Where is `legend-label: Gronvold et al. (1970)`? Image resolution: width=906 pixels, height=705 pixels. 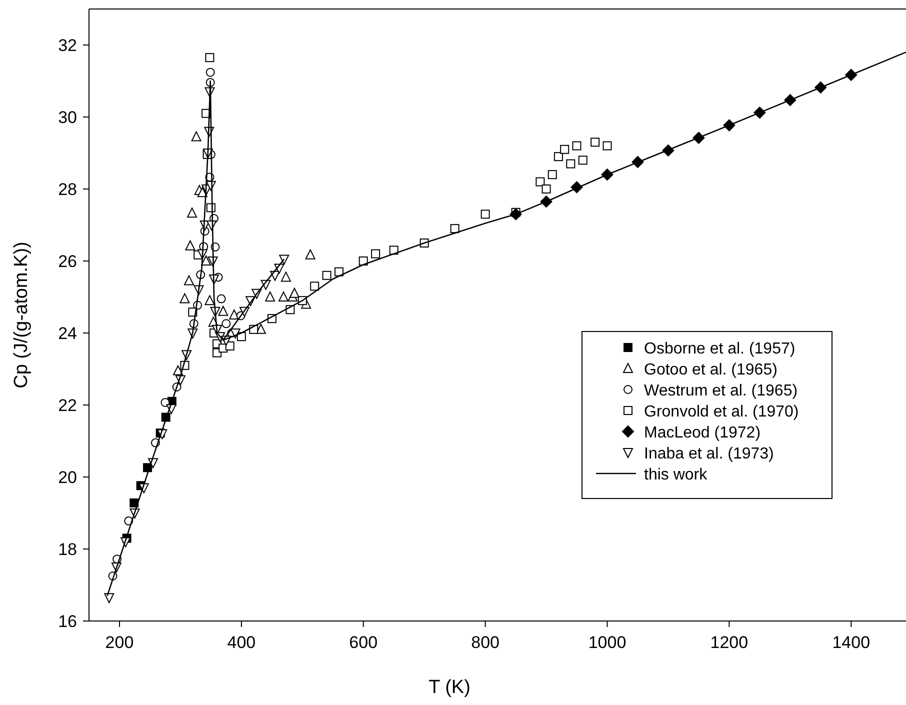
legend-label: Gronvold et al. (1970) is located at coordinates (721, 412).